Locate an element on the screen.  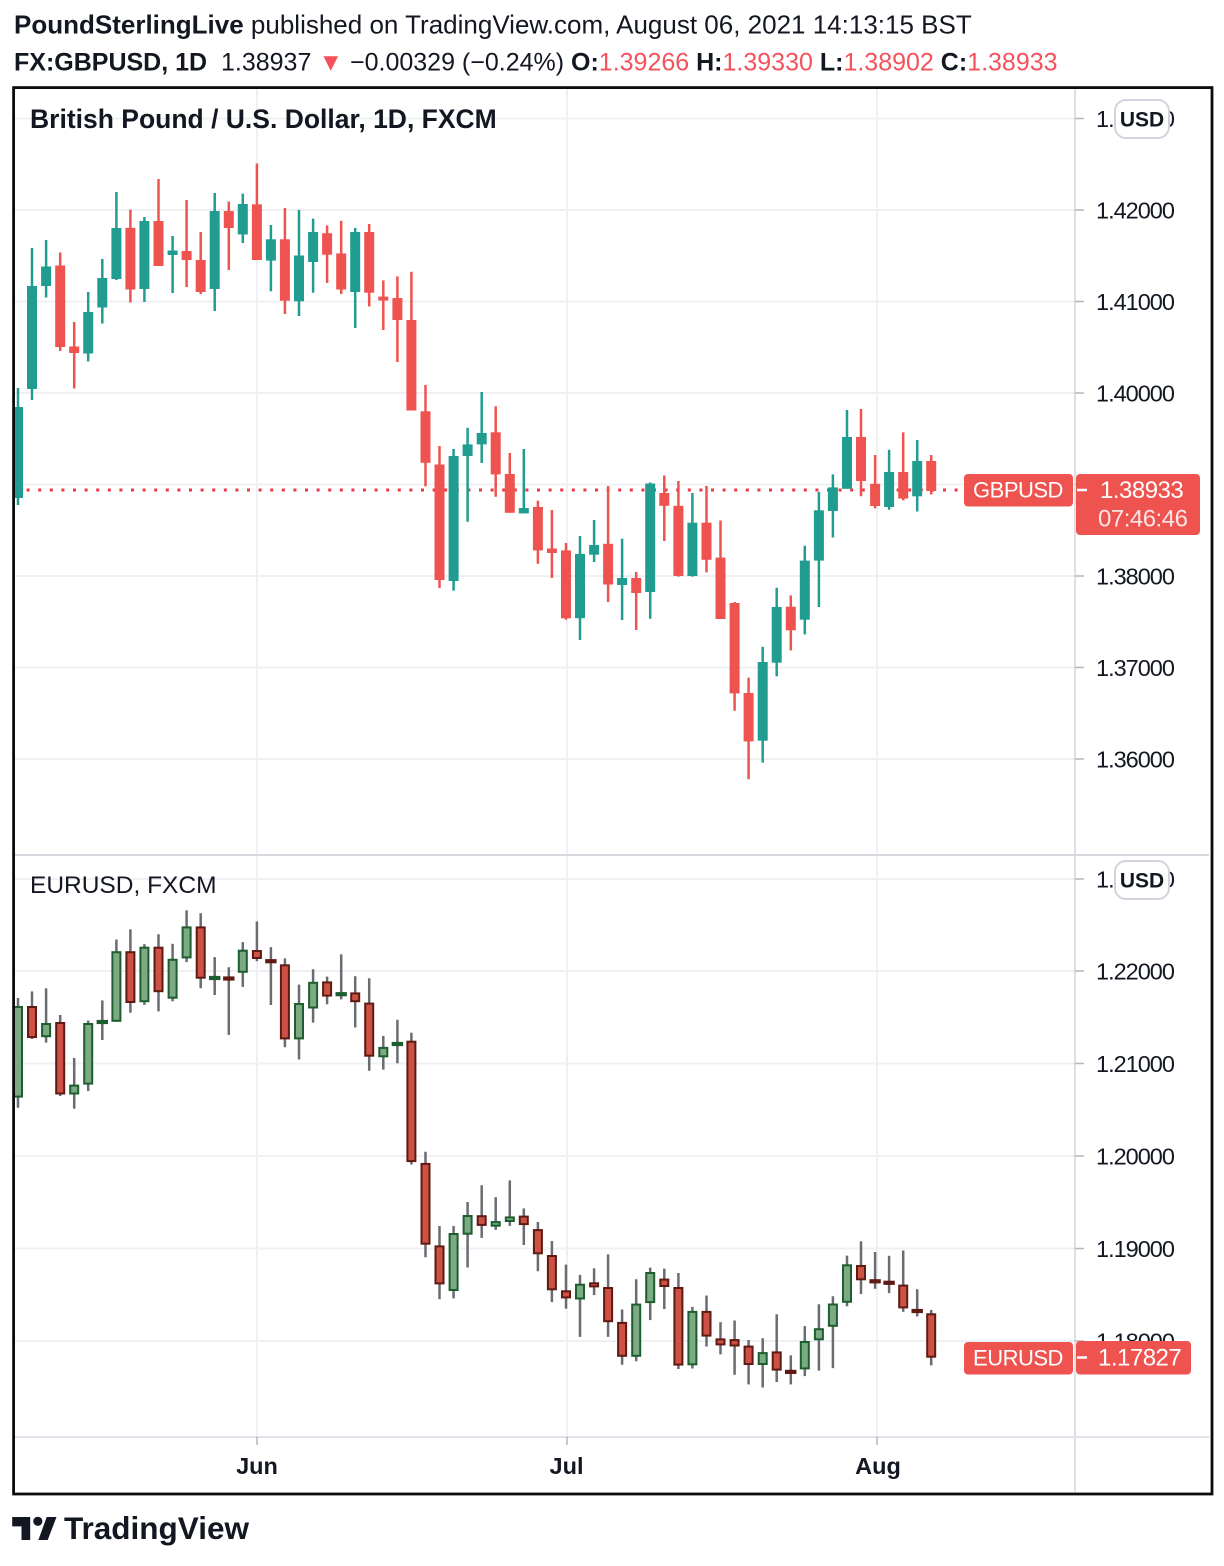
svg-text: 1.22000 is located at coordinates (1135, 972).